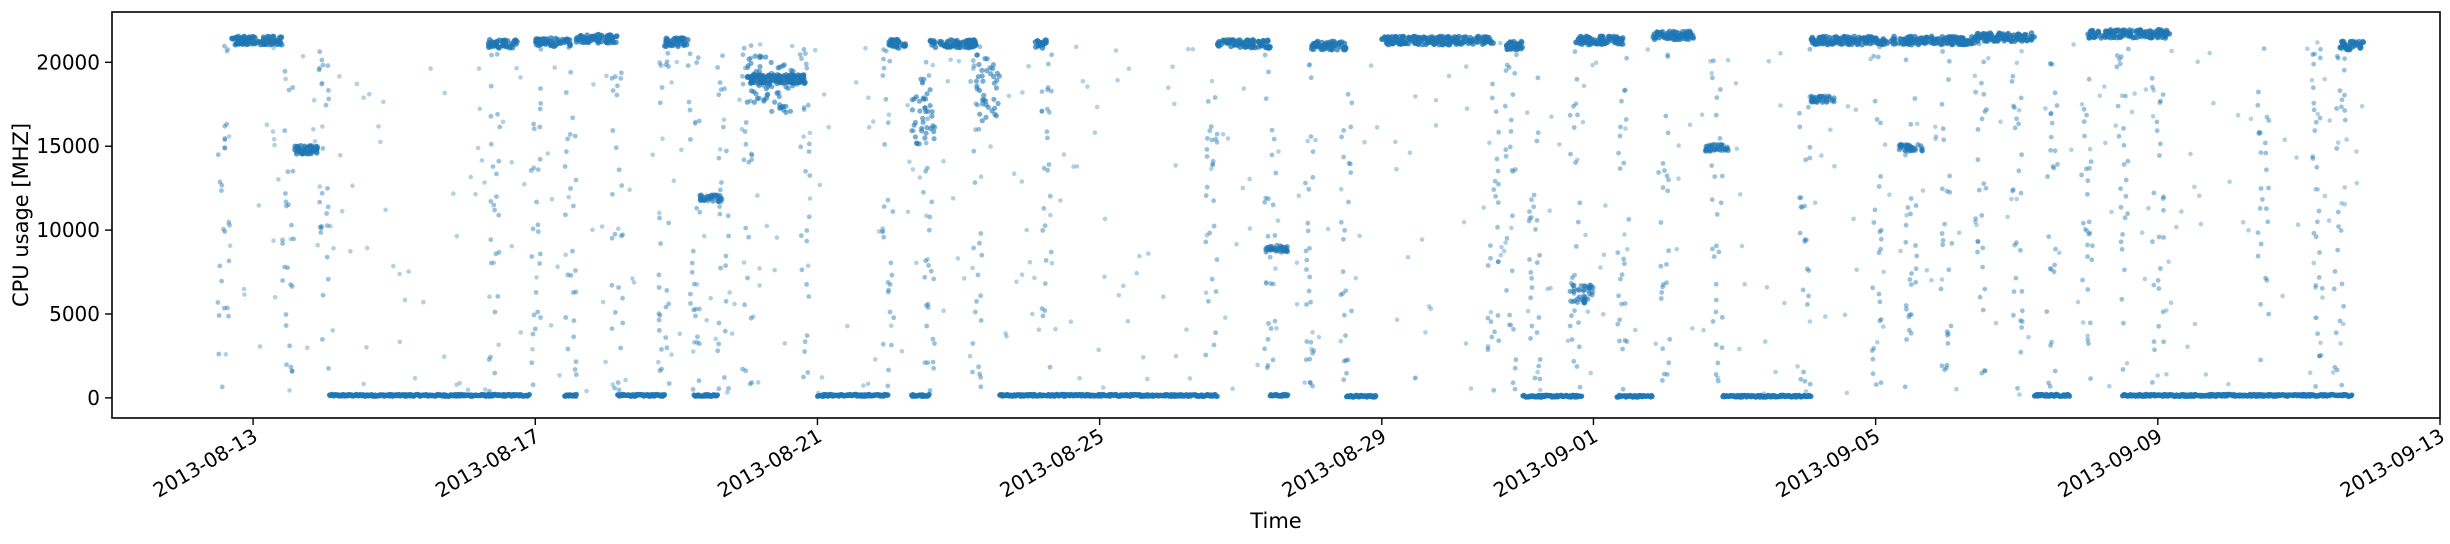 Image resolution: width=2450 pixels, height=544 pixels. Describe the element at coordinates (892, 46) in the screenshot. I see `data-point-1955` at that location.